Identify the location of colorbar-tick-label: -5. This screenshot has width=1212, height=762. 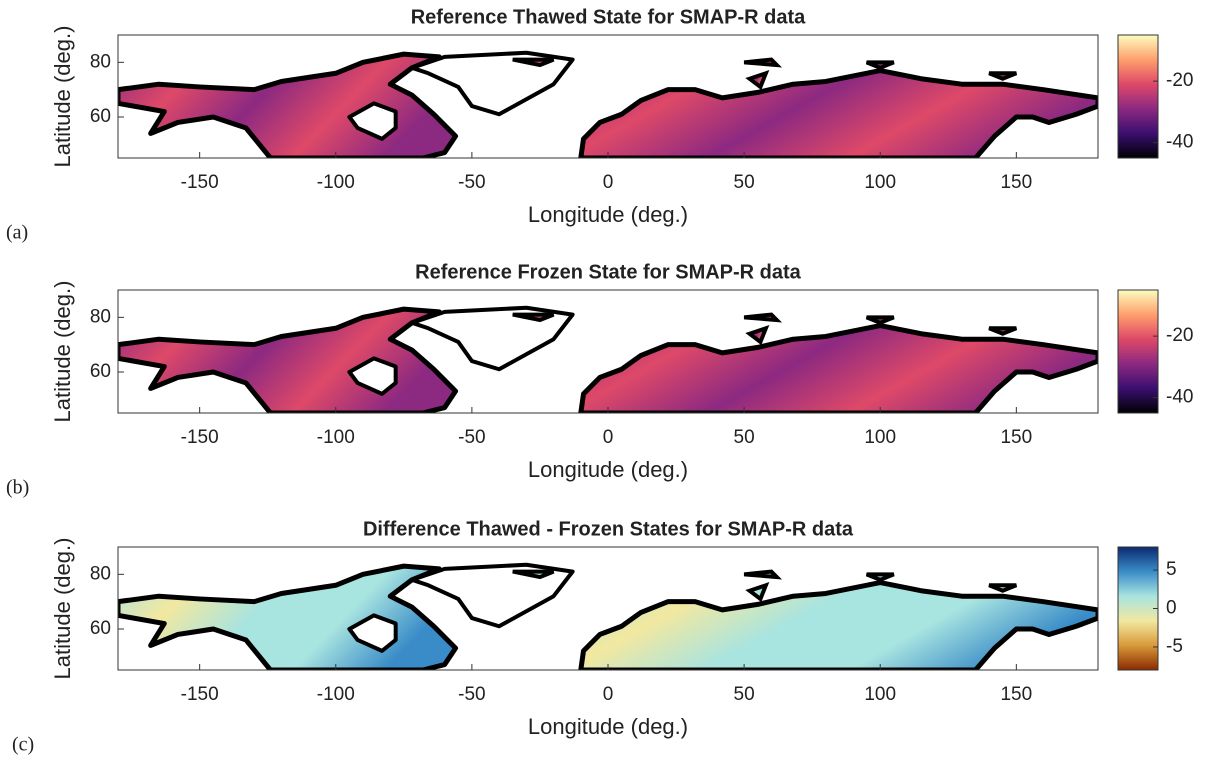
(1174, 646).